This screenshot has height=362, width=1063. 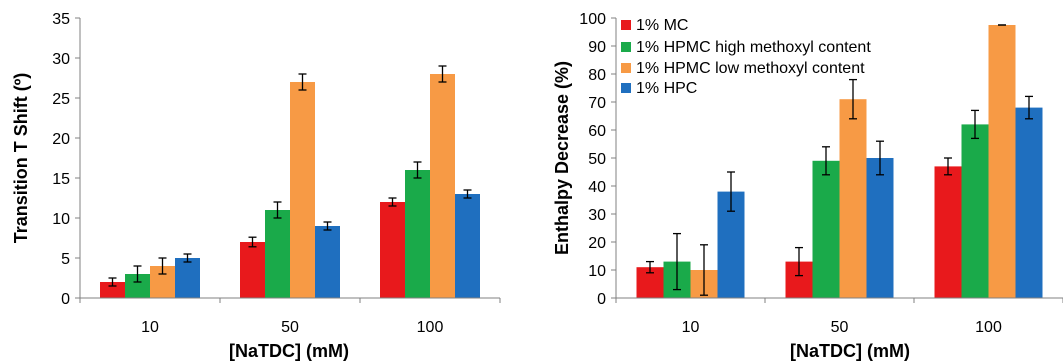 What do you see at coordinates (592, 19) in the screenshot?
I see `y-tick-label: 100` at bounding box center [592, 19].